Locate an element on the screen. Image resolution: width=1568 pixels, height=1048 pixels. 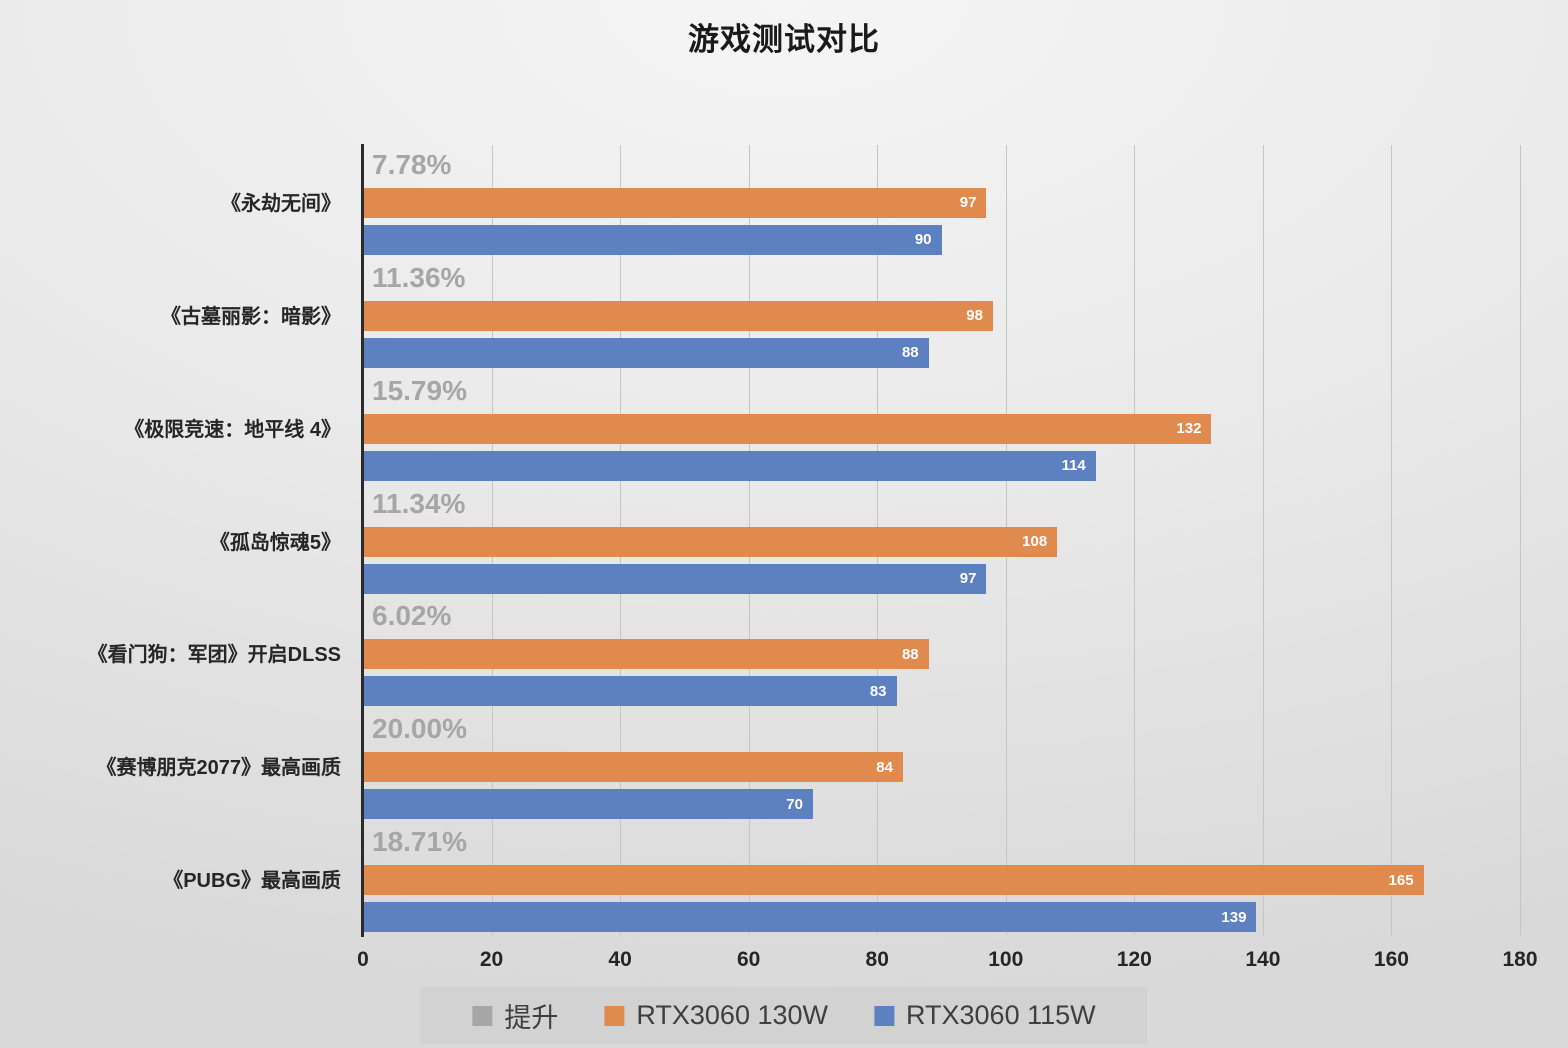
category-label: 《古墓丽影：暗影》 is located at coordinates (251, 316).